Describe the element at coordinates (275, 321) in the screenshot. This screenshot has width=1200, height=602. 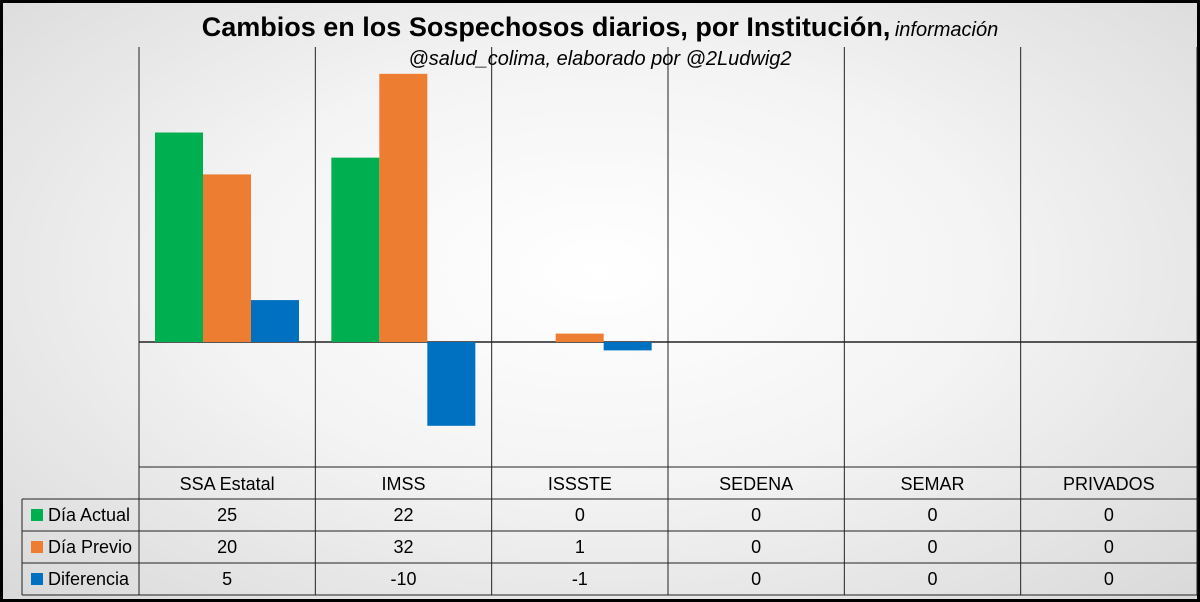
I see `bar-diferencia-ssa-estatal` at that location.